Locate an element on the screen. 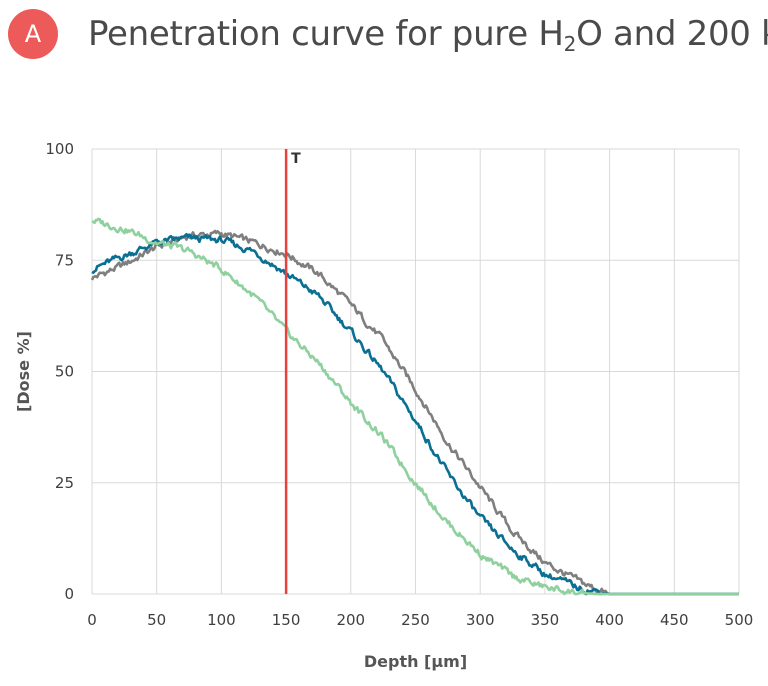 The image size is (768, 686). title-subscript: 2 is located at coordinates (570, 44).